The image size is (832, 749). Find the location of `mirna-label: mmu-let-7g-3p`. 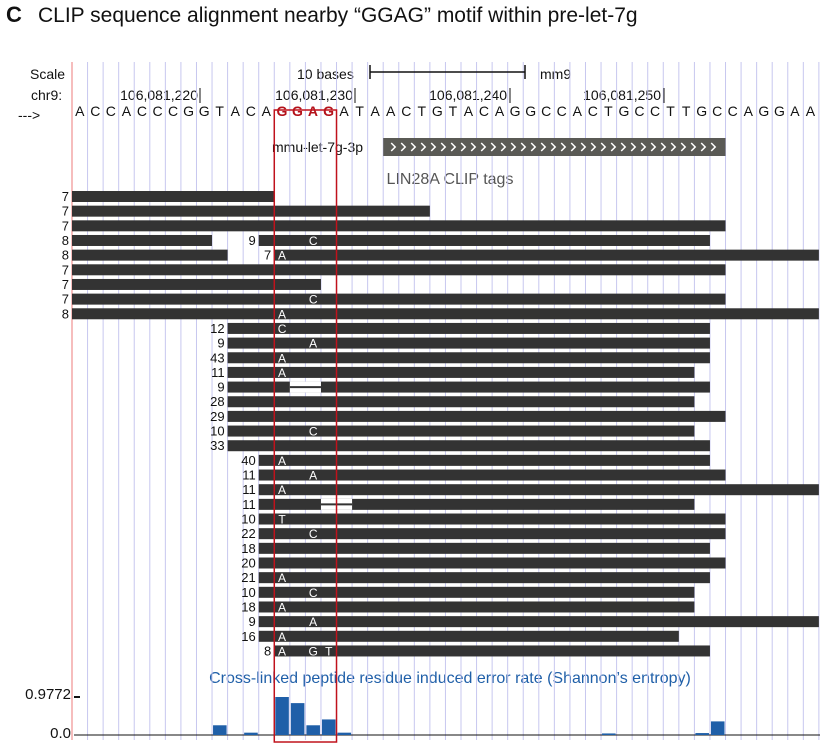

mirna-label: mmu-let-7g-3p is located at coordinates (318, 147).